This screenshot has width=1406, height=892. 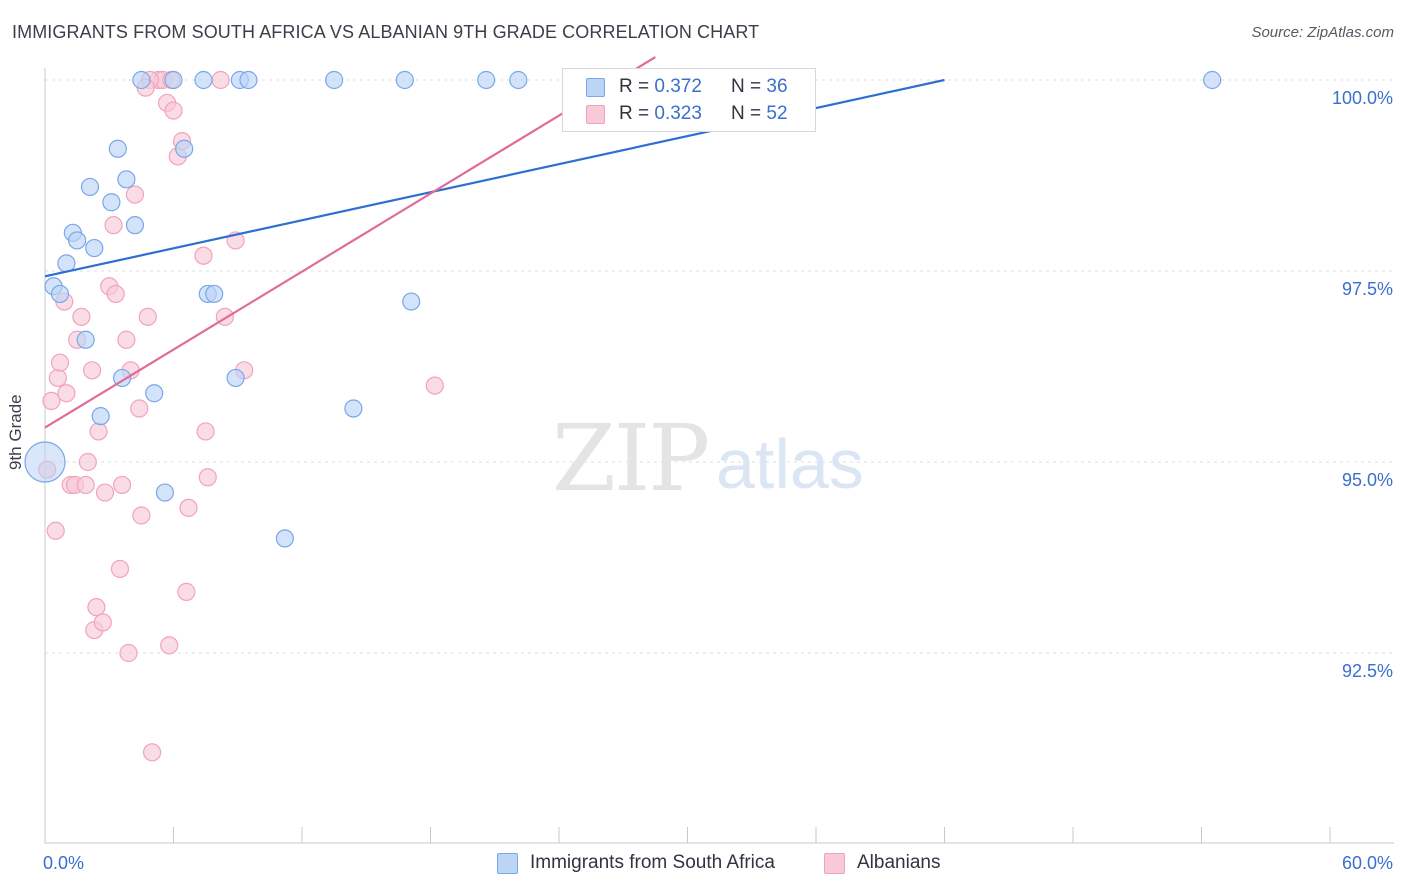 What do you see at coordinates (1367, 863) in the screenshot?
I see `x-tick-label: 60.0%` at bounding box center [1367, 863].